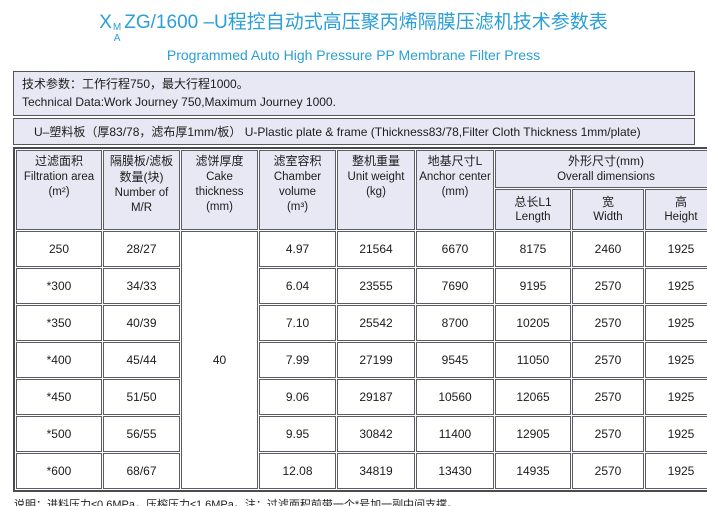 This screenshot has height=506, width=707. What do you see at coordinates (141, 360) in the screenshot?
I see `spec-cell: 45/44` at bounding box center [141, 360].